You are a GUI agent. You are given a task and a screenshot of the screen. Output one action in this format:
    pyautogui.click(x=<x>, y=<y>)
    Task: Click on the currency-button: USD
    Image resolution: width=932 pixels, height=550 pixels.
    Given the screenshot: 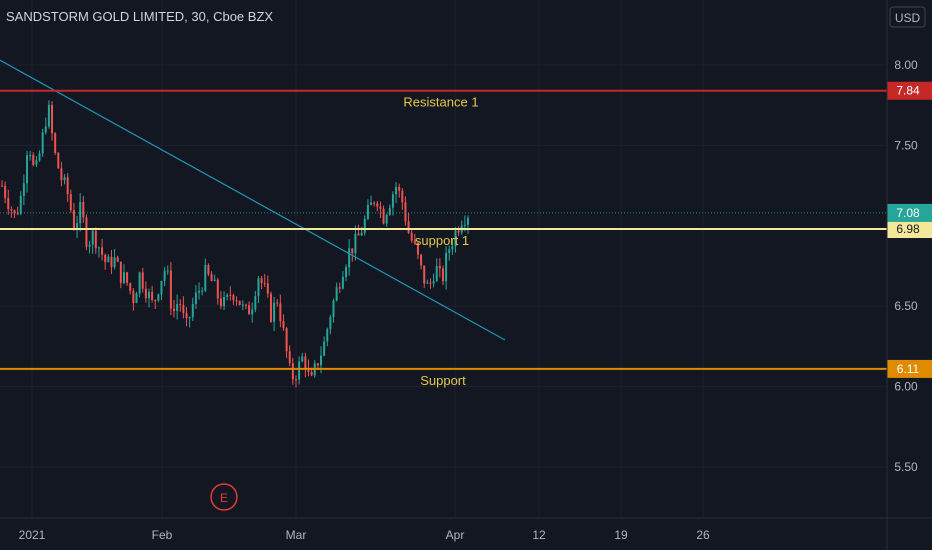 What is the action you would take?
    pyautogui.click(x=907, y=17)
    